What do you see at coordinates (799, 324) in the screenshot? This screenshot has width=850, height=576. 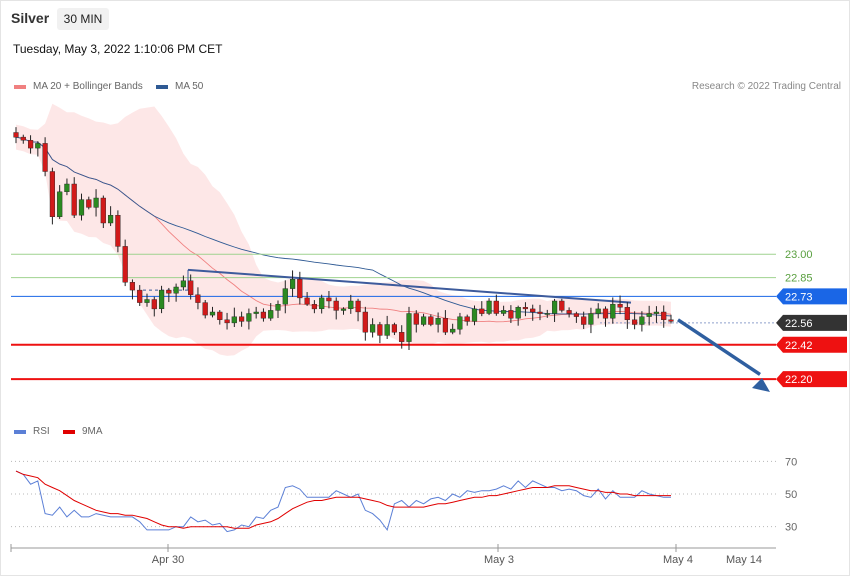 I see `last-label-22.56: 22.56` at bounding box center [799, 324].